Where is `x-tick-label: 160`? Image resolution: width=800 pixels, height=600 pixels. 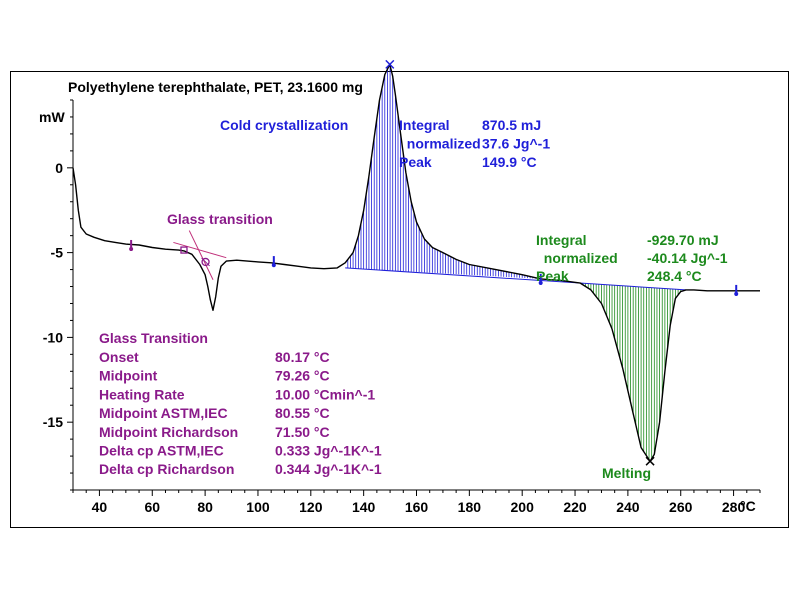 x-tick-label: 160 is located at coordinates (417, 507).